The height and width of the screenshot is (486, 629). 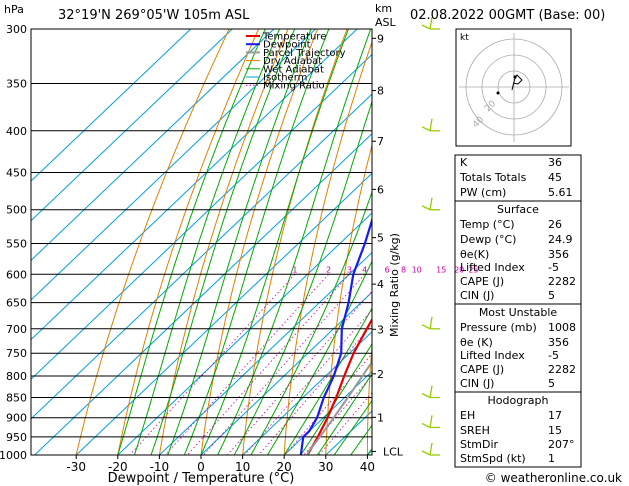 What do you see at coordinates (553, 478) in the screenshot?
I see `copyright-footer: © weatheronline.co.uk` at bounding box center [553, 478].